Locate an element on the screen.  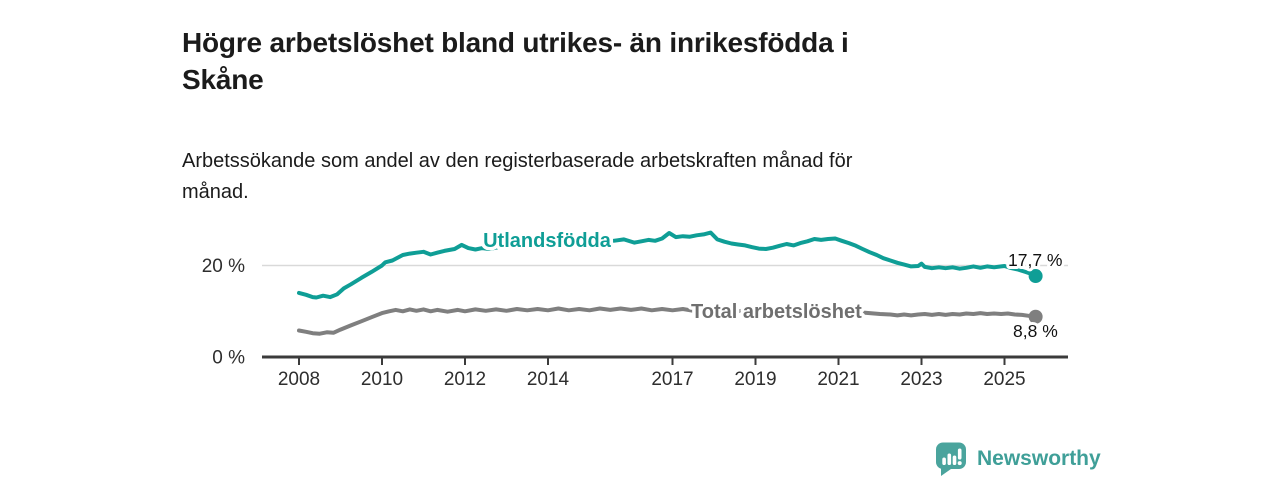
series-label-total-arbetsloshet: Total arbetslöshet is located at coordinates (776, 312).